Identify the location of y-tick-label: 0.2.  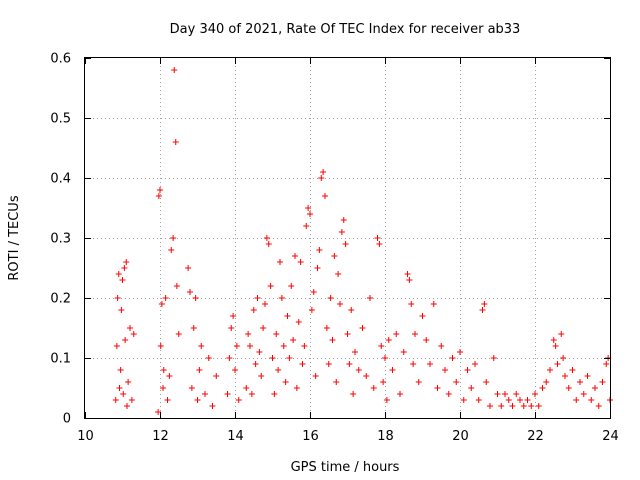
(60, 299).